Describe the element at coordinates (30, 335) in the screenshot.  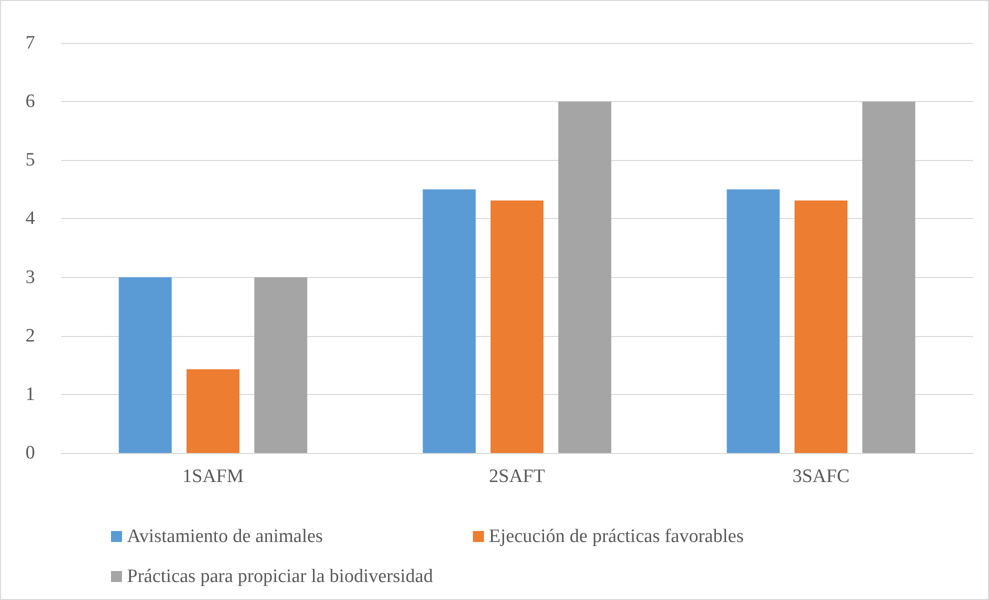
I see `y-tick-label: 2` at that location.